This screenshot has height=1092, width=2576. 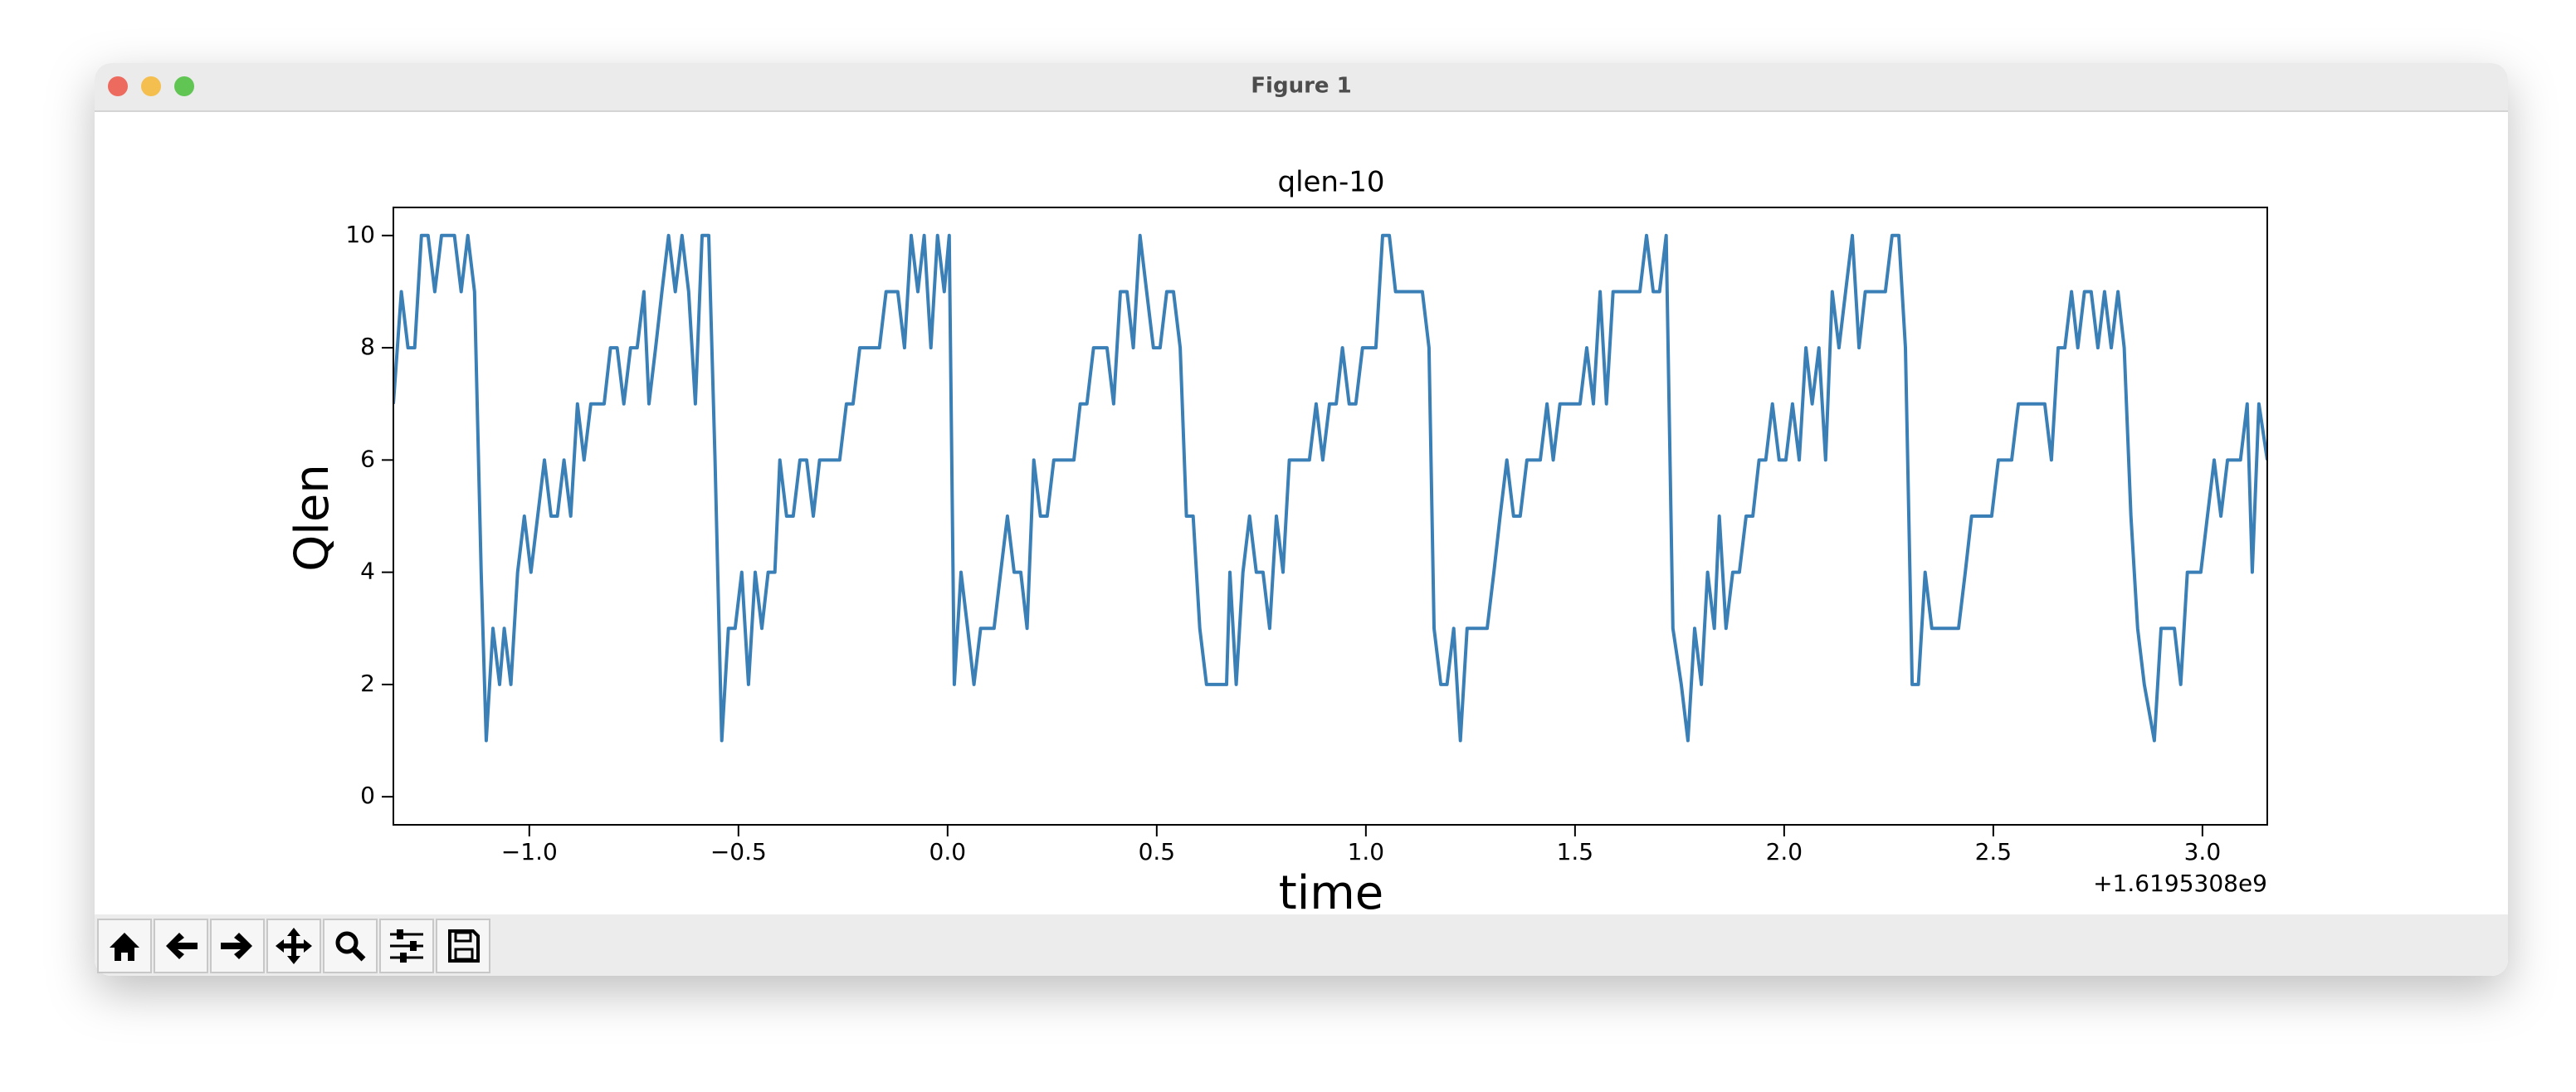 What do you see at coordinates (1331, 893) in the screenshot?
I see `x-axis-label: time` at bounding box center [1331, 893].